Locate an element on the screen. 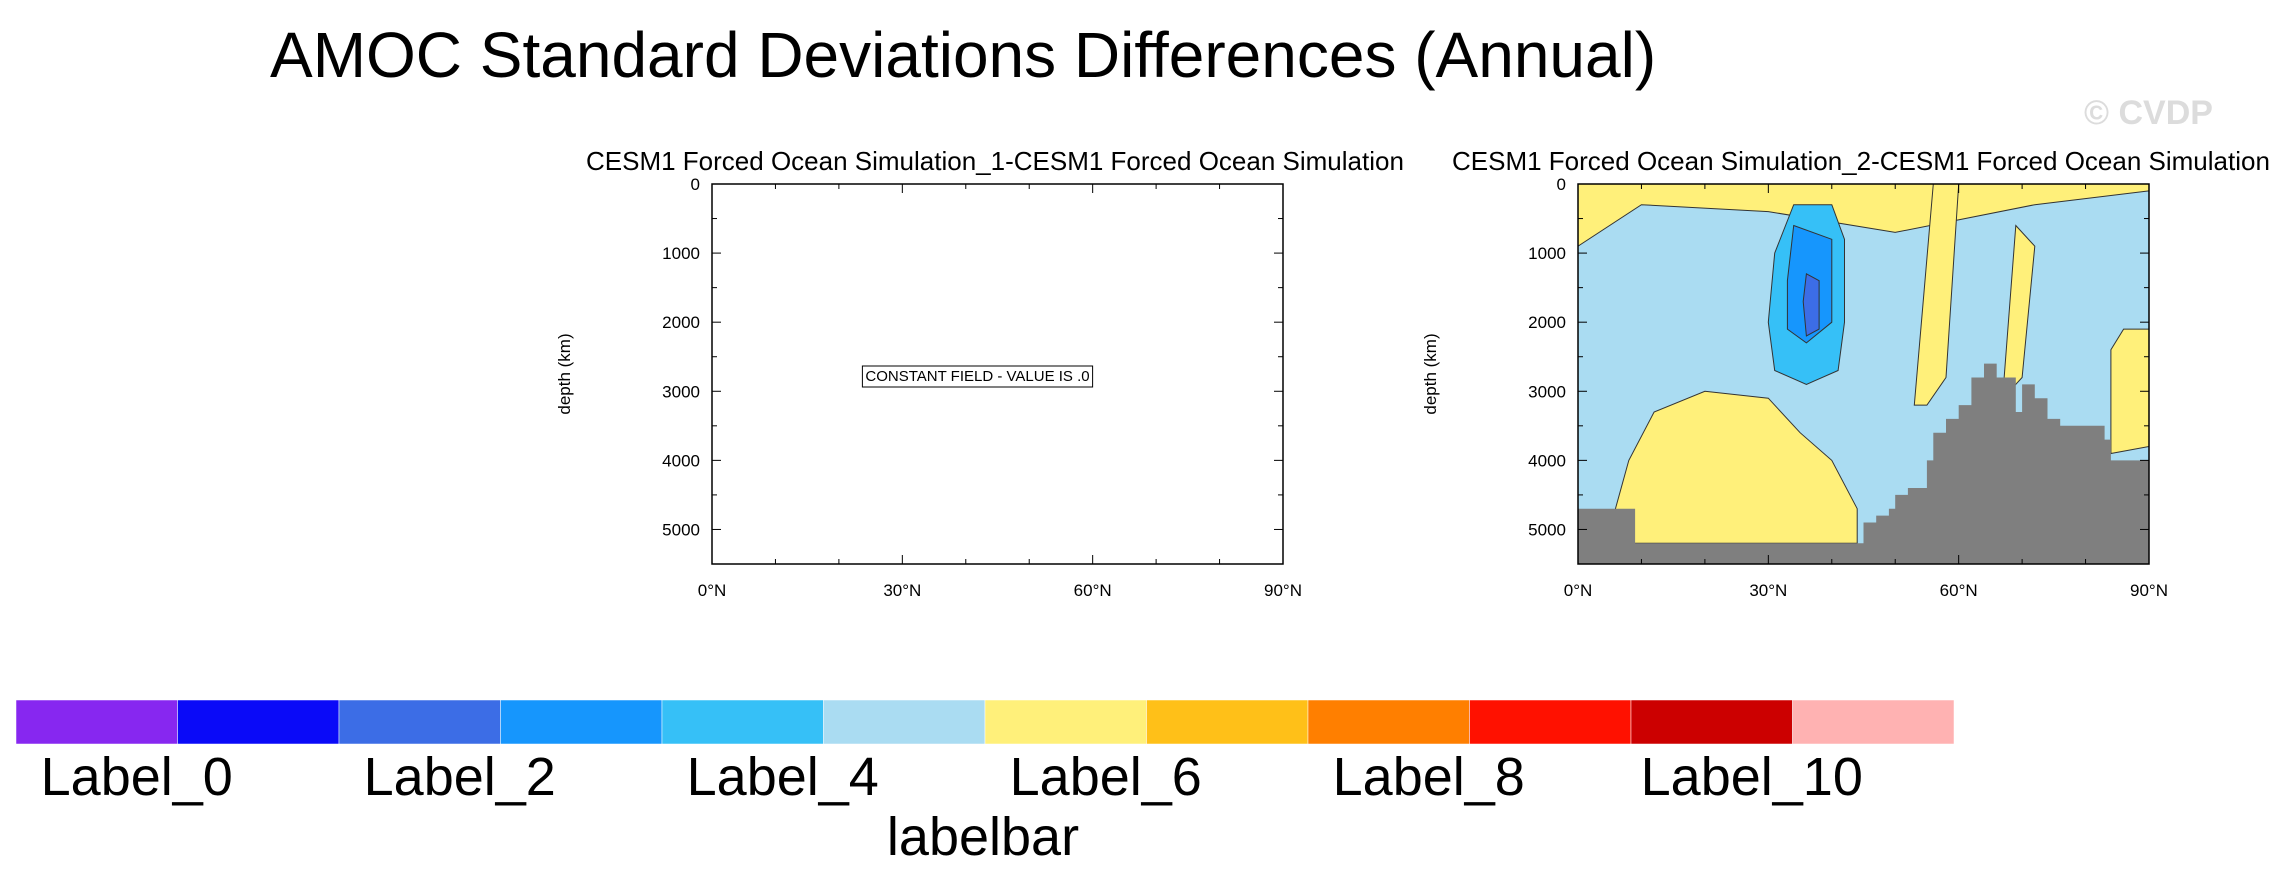 The width and height of the screenshot is (2288, 881). labelbar is located at coordinates (985, 722).